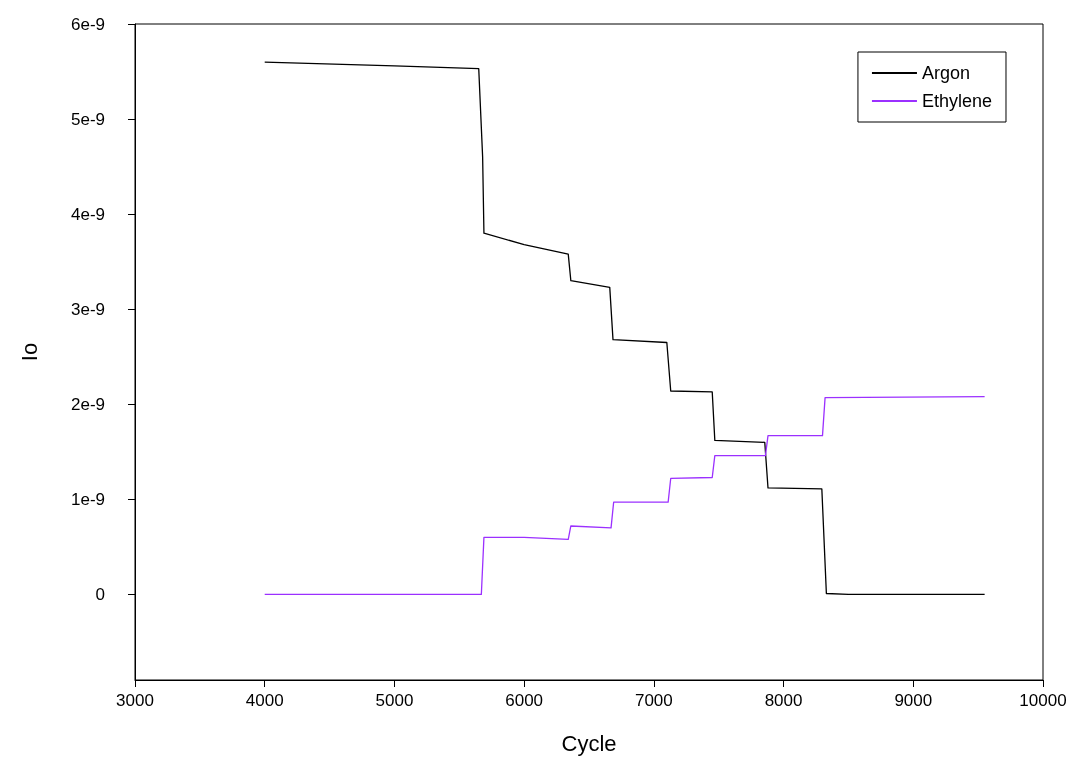  What do you see at coordinates (524, 700) in the screenshot?
I see `x-tick-label: 6000` at bounding box center [524, 700].